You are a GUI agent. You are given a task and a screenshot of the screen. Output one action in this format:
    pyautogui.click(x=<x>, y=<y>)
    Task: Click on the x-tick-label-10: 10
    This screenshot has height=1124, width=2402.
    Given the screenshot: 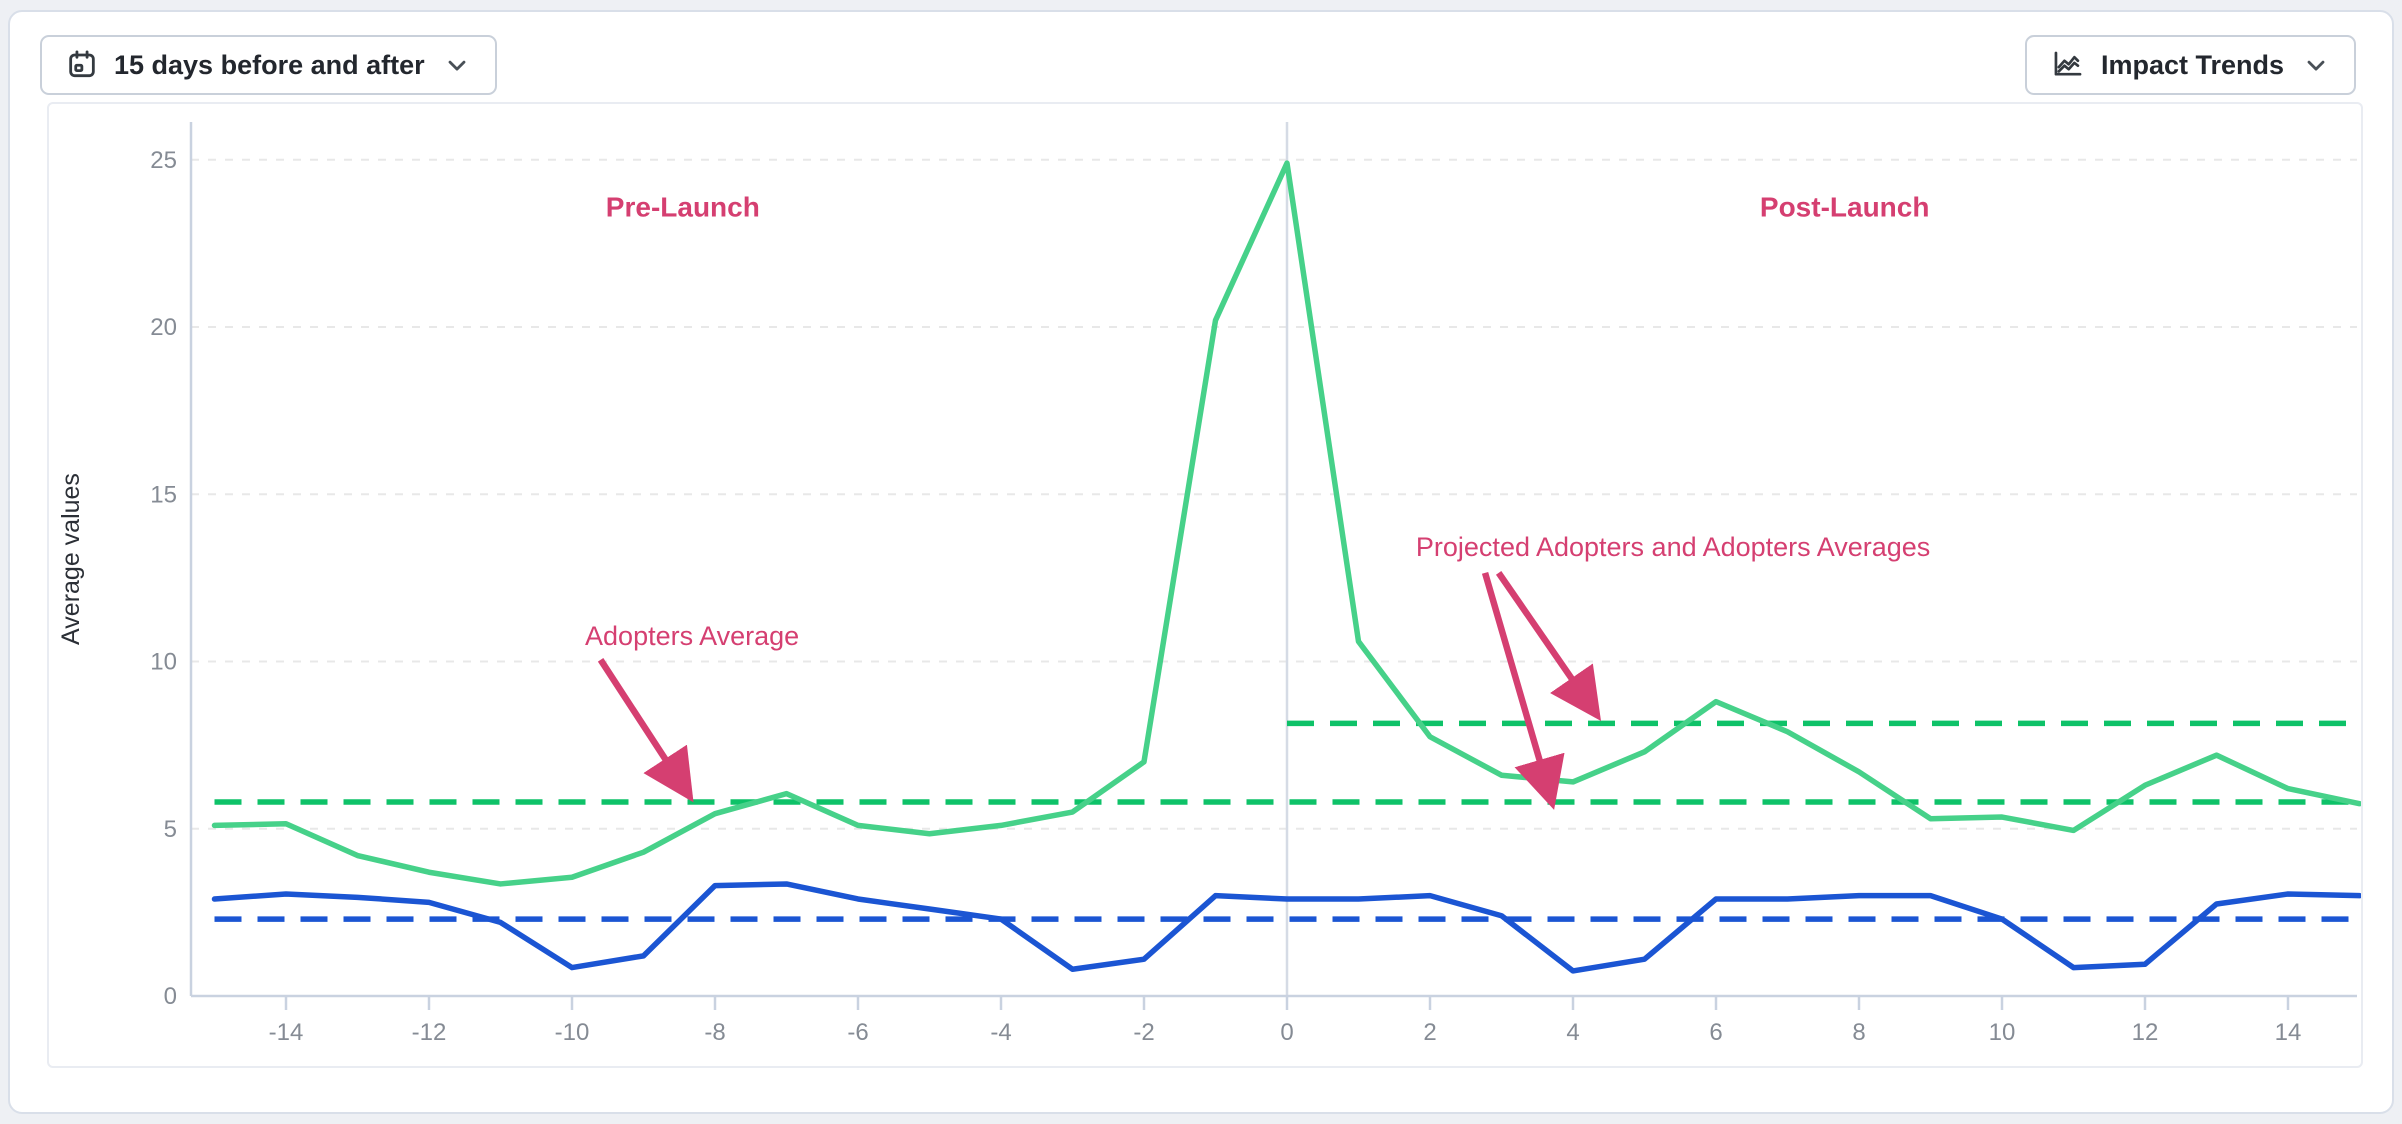 What is the action you would take?
    pyautogui.click(x=2002, y=1032)
    